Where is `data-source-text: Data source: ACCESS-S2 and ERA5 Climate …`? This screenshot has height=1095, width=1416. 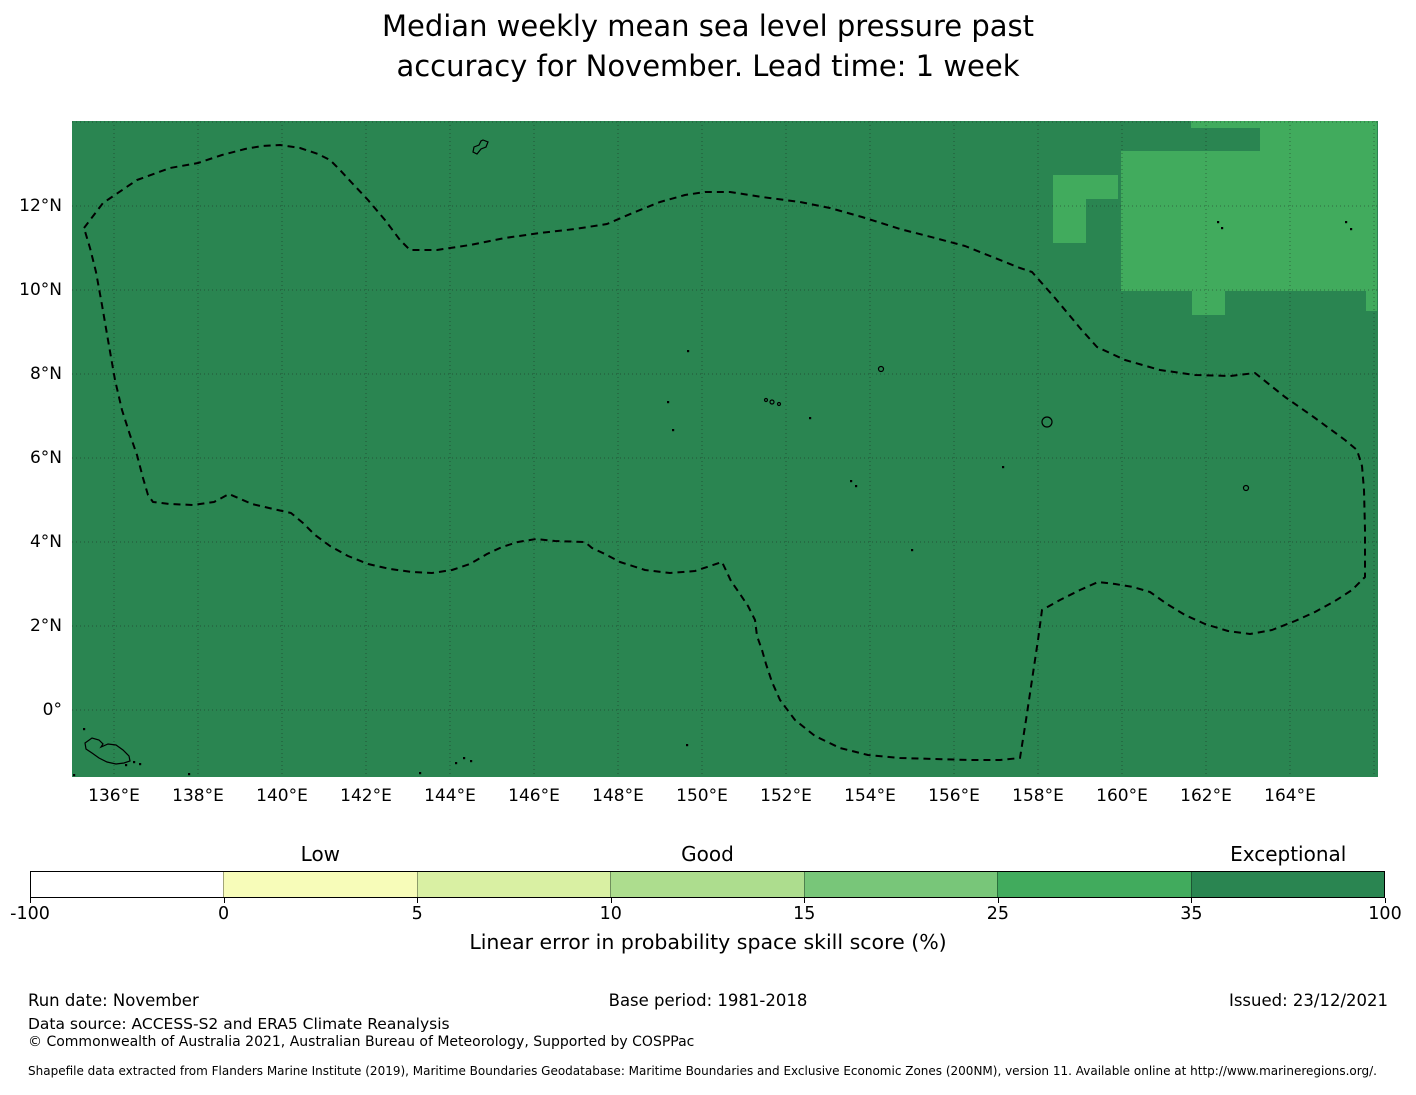 data-source-text: Data source: ACCESS-S2 and ERA5 Climate … is located at coordinates (239, 1024).